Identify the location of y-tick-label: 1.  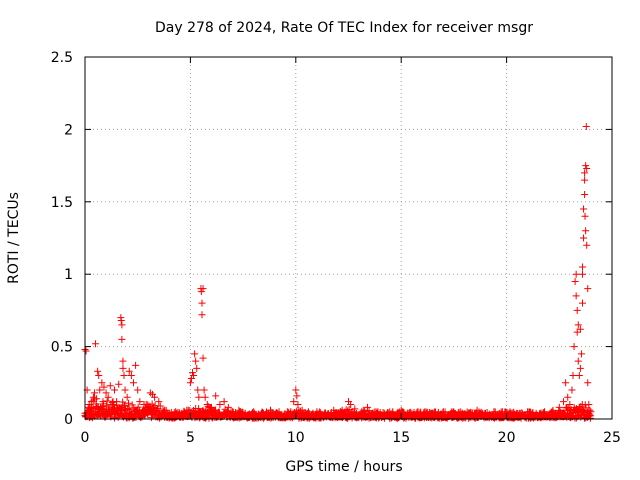
(68, 275).